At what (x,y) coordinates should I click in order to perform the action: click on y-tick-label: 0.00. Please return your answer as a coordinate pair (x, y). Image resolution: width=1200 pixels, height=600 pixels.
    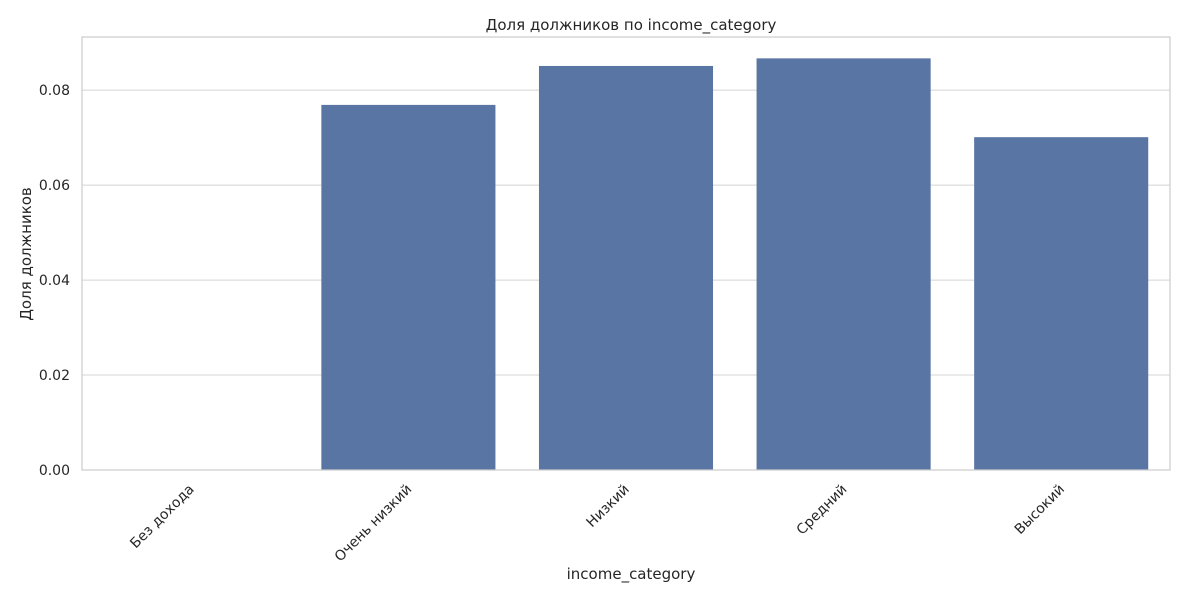
    Looking at the image, I should click on (54, 471).